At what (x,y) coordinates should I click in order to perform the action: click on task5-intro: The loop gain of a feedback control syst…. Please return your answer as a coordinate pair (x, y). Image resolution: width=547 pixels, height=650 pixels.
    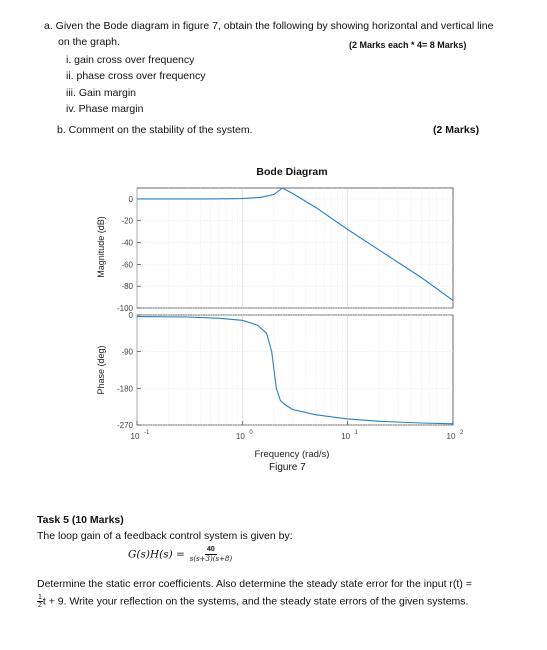
    Looking at the image, I should click on (165, 536).